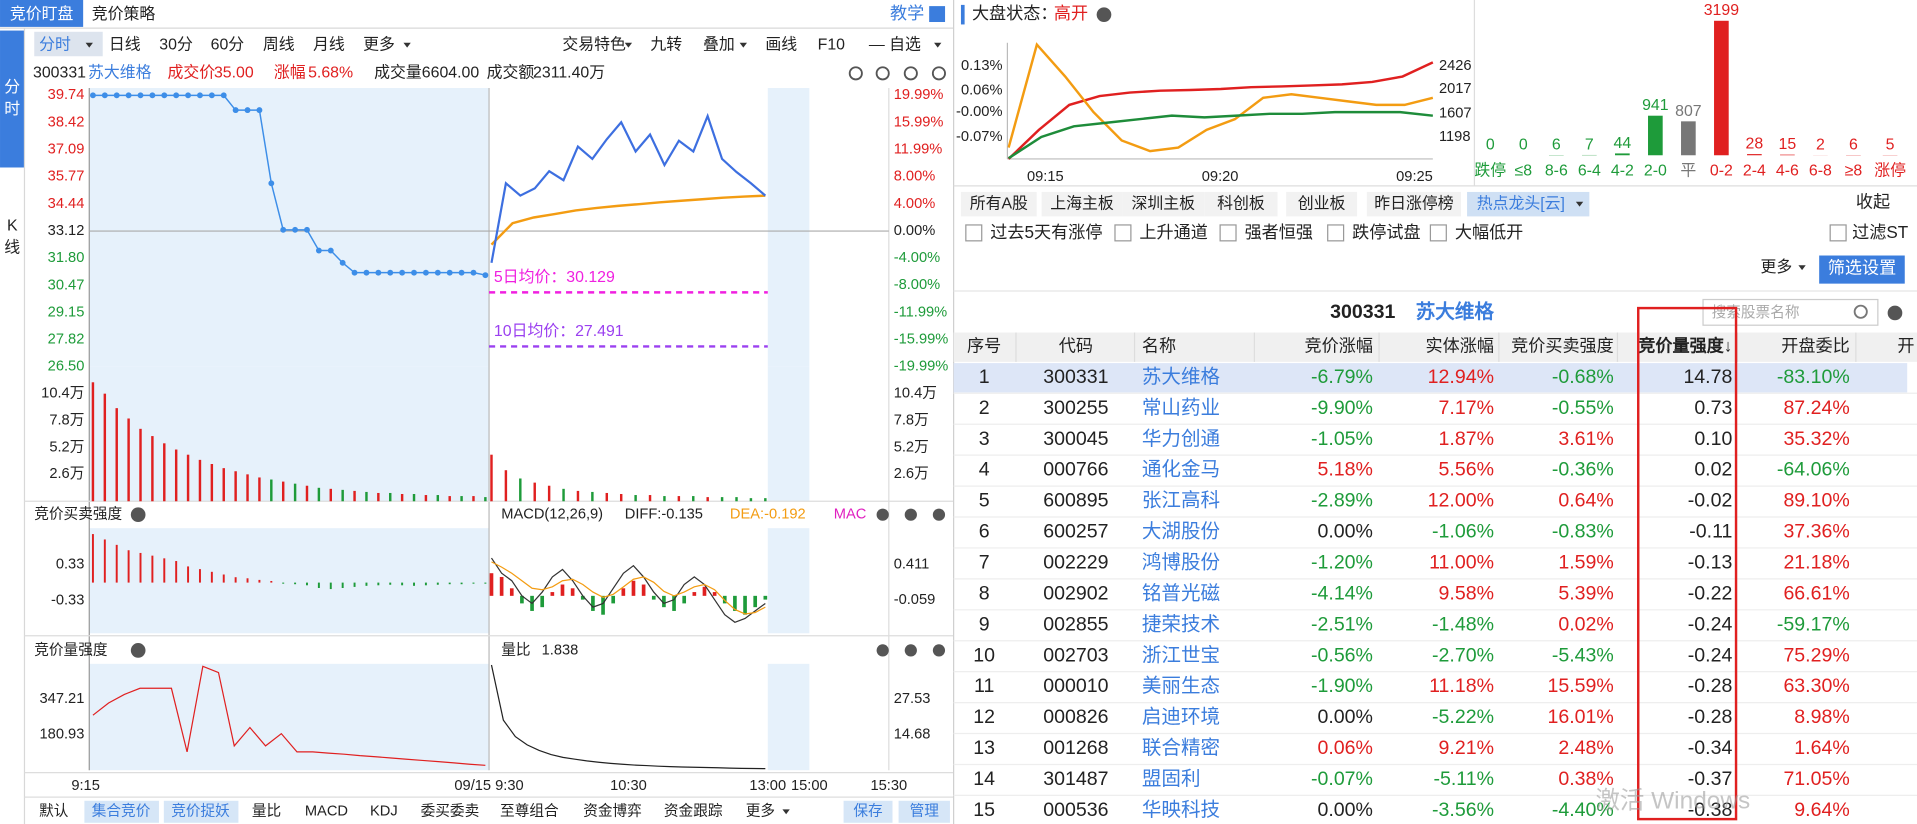 The height and width of the screenshot is (824, 1917). What do you see at coordinates (200, 811) in the screenshot?
I see `bottom-tab: 竞价捉妖` at bounding box center [200, 811].